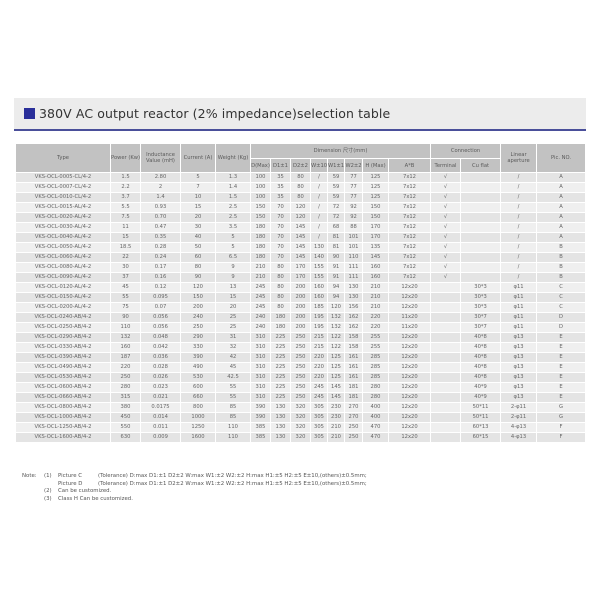 This screenshot has height=600, width=600. I want to click on cell-d-max: 100, so click(260, 177).